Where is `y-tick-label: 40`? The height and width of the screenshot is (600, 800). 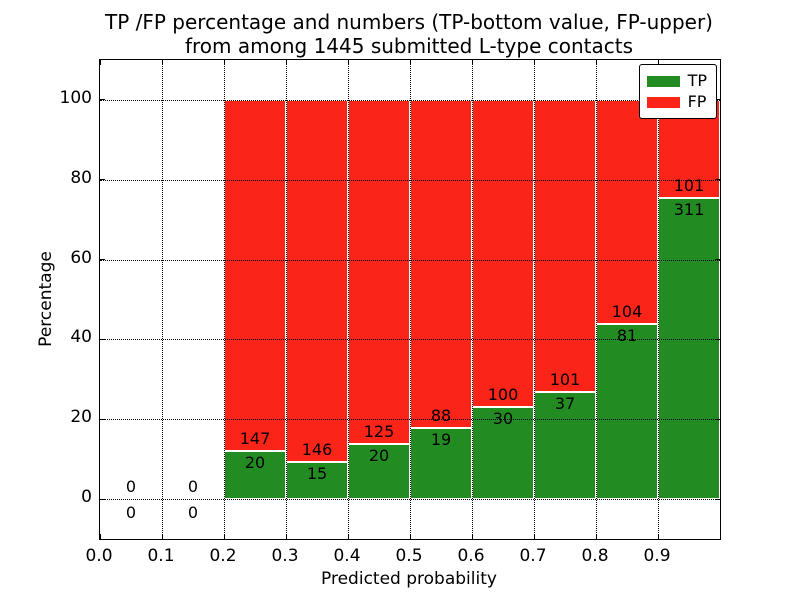
y-tick-label: 40 is located at coordinates (81, 337).